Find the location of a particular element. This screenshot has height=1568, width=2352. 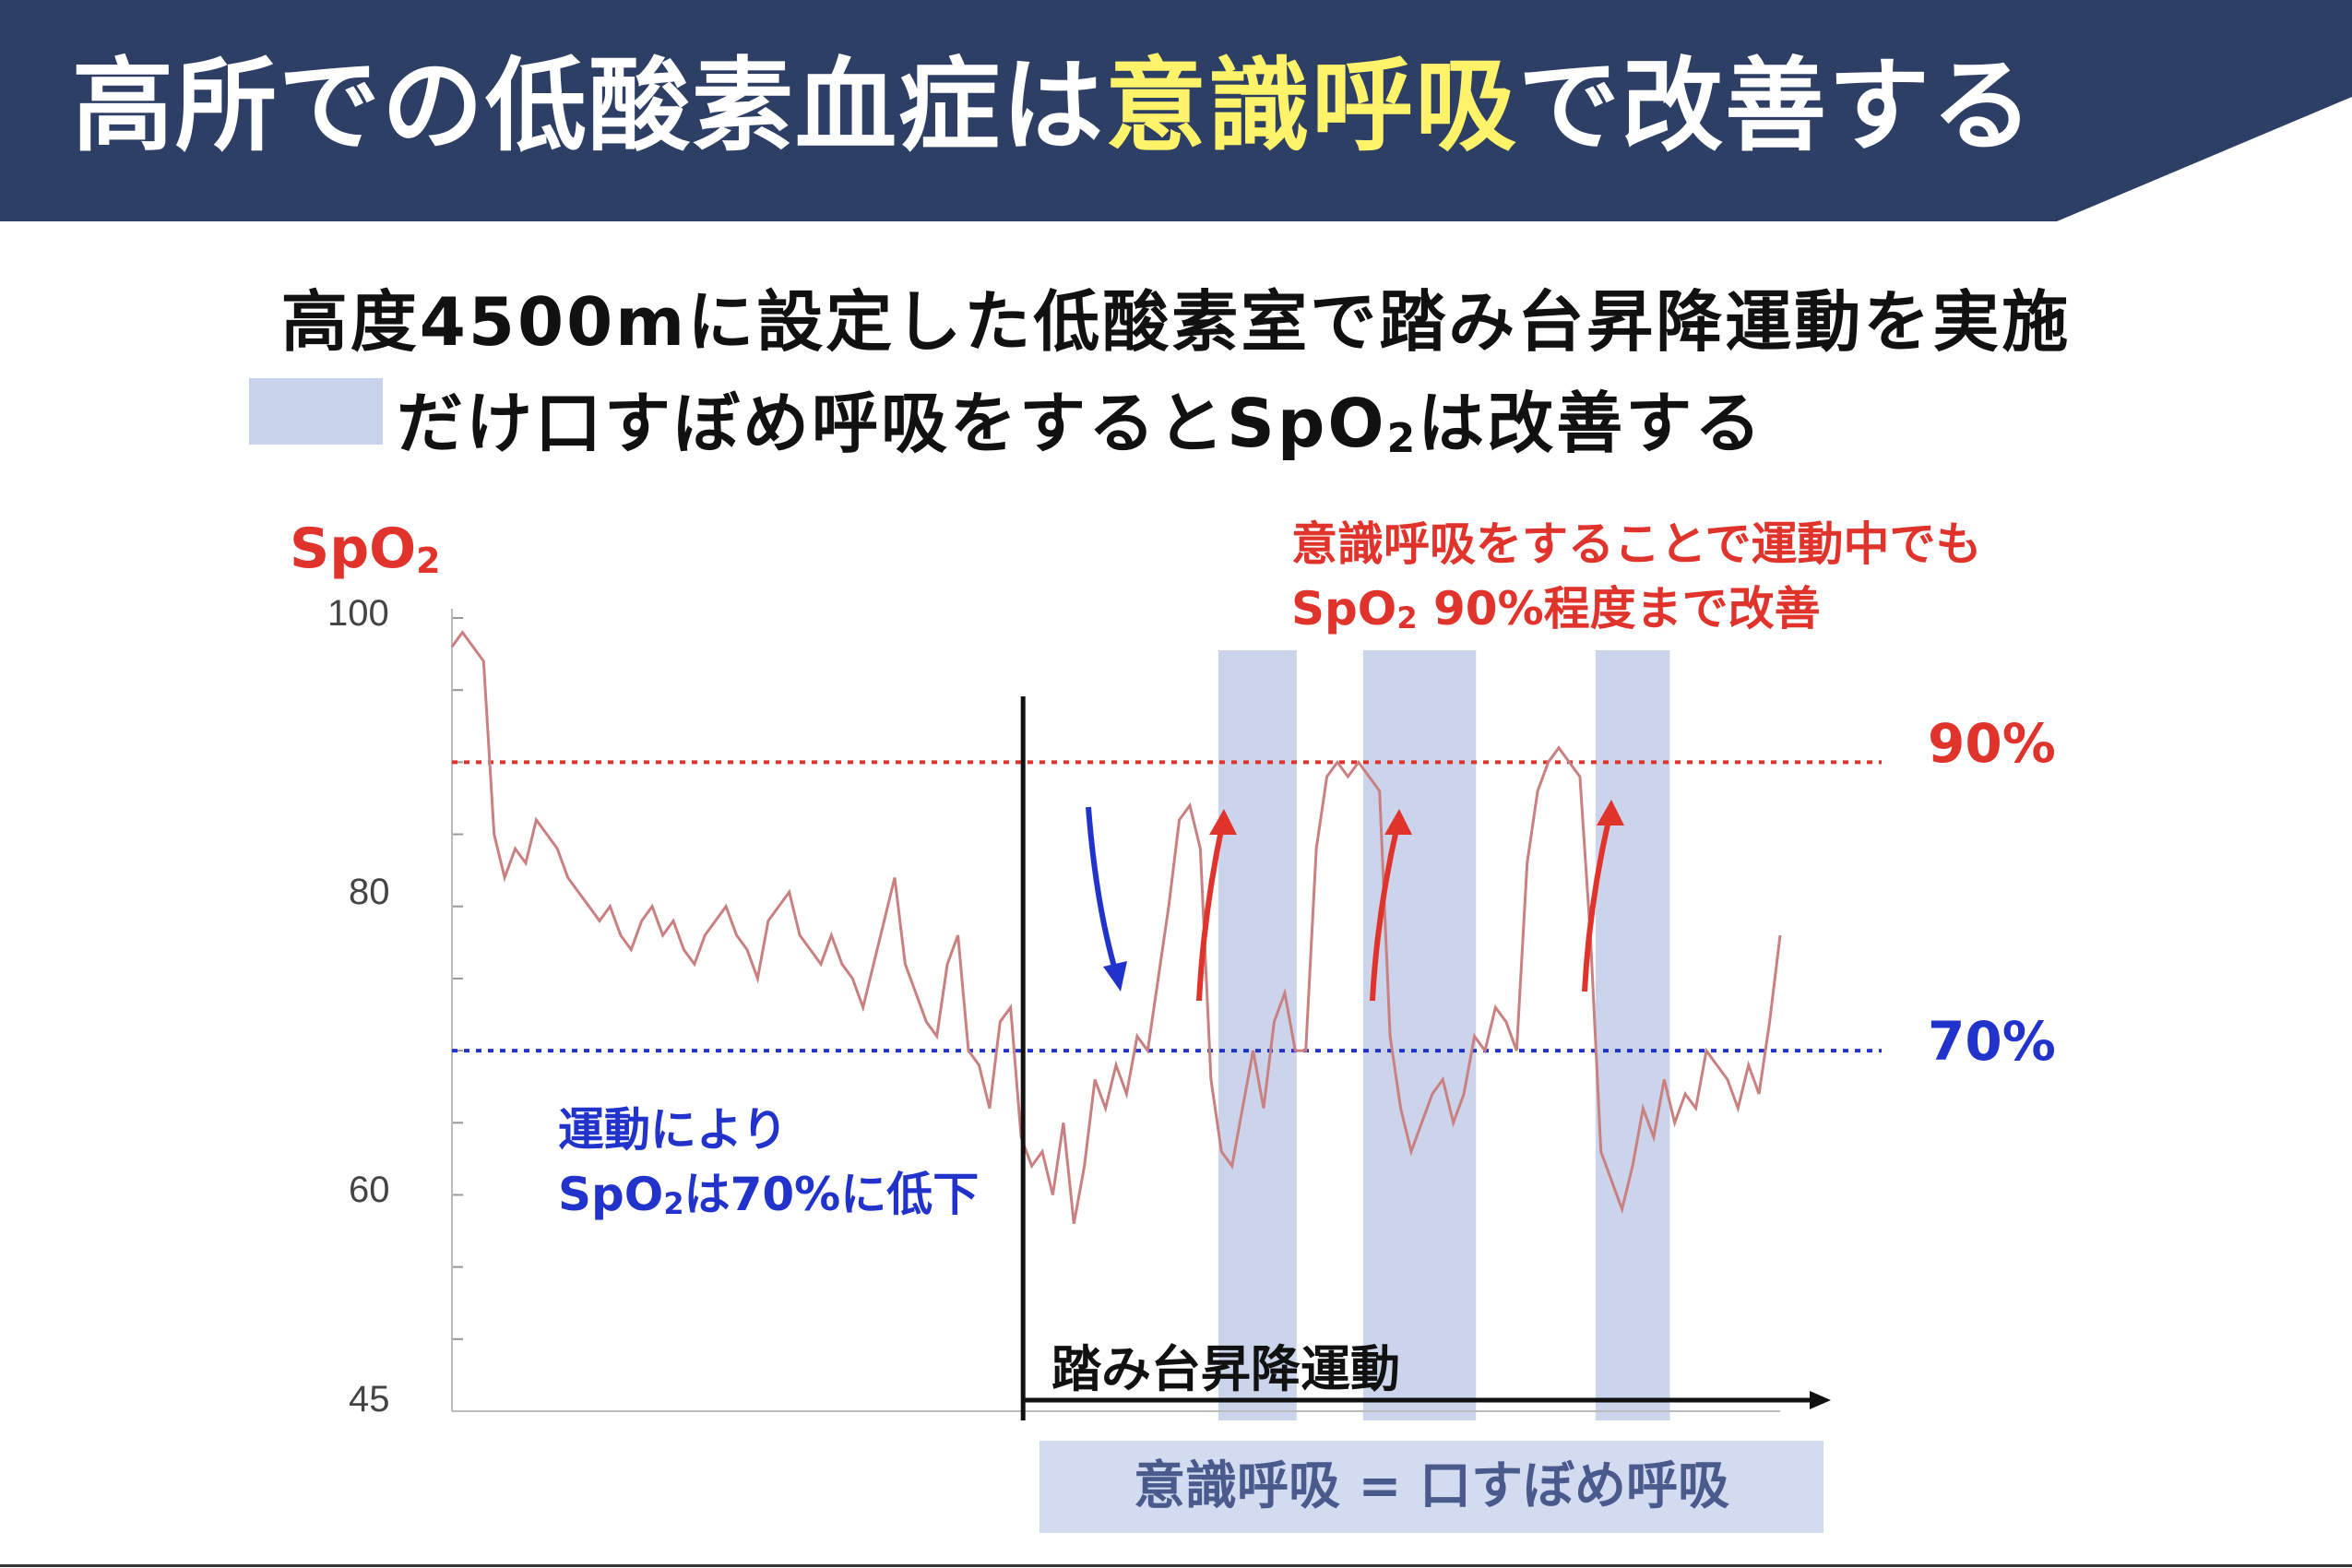

annotation-improvement-line-2-b: 90%程度まで改善 is located at coordinates (1619, 609).